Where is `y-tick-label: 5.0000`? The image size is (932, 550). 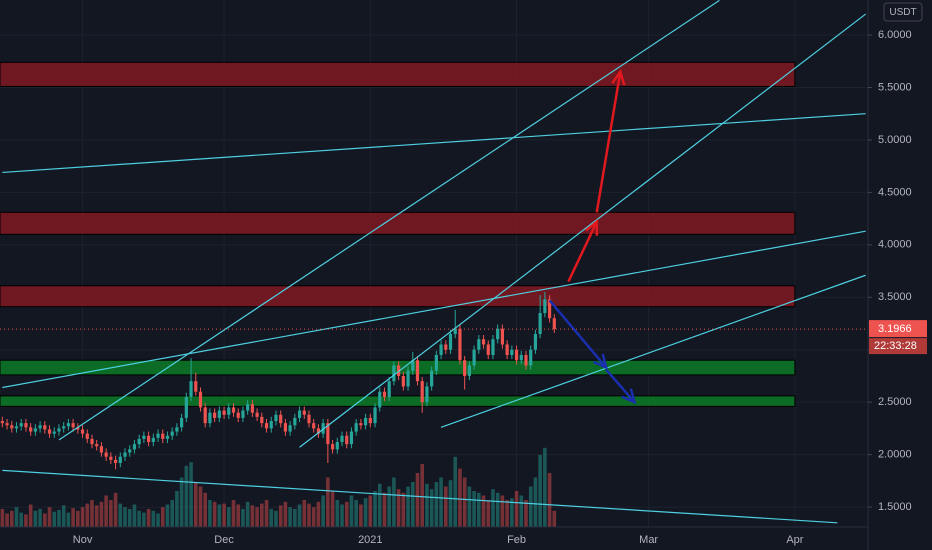
y-tick-label: 5.0000 is located at coordinates (895, 140).